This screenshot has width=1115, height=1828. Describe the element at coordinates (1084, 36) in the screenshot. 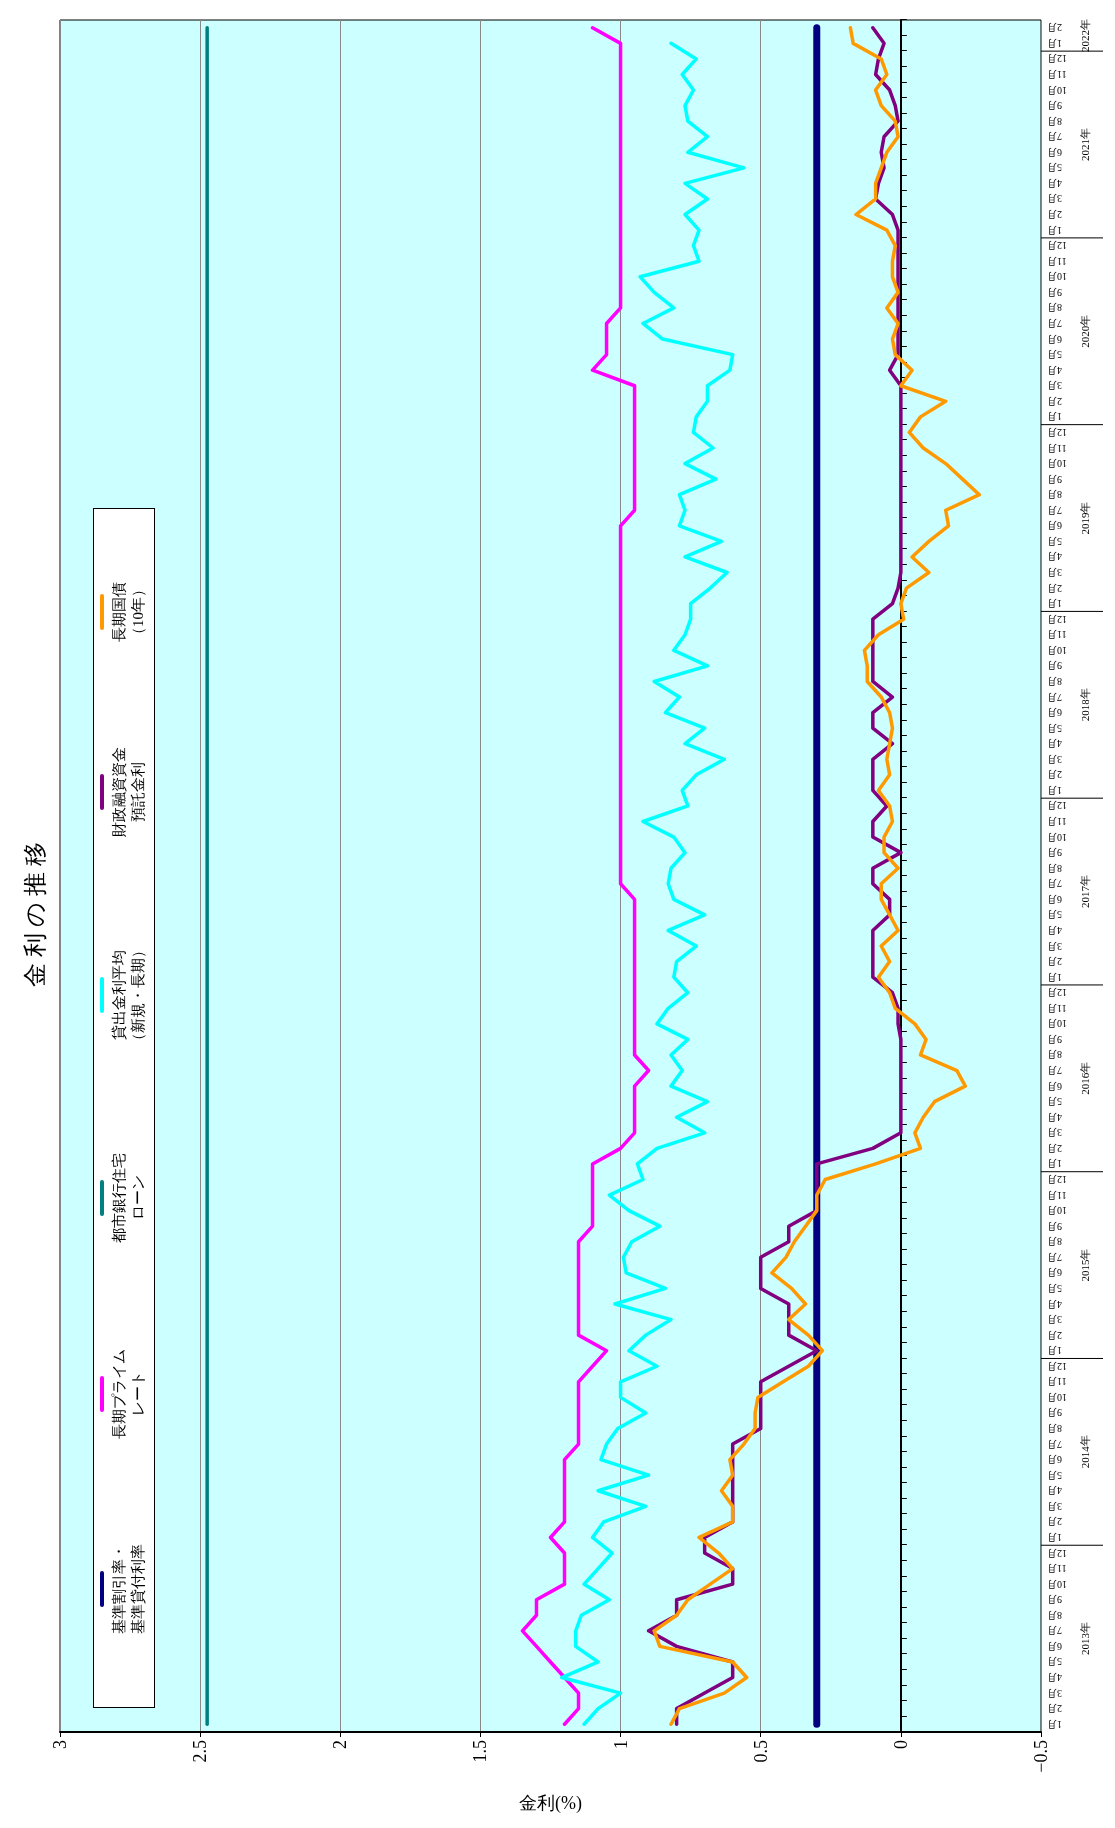

I see `text: 2022年` at that location.